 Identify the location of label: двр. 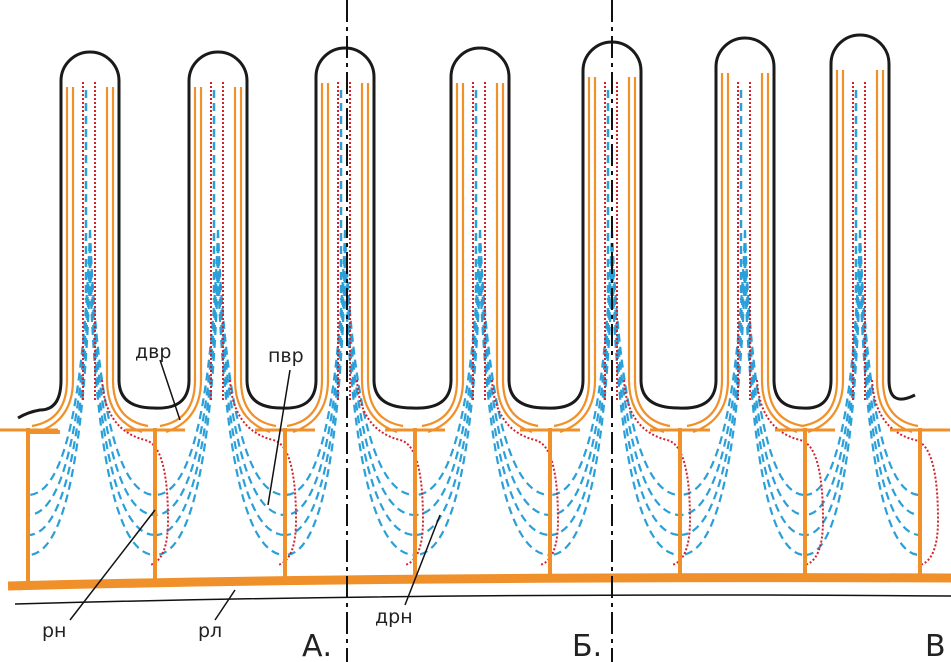
(153, 352).